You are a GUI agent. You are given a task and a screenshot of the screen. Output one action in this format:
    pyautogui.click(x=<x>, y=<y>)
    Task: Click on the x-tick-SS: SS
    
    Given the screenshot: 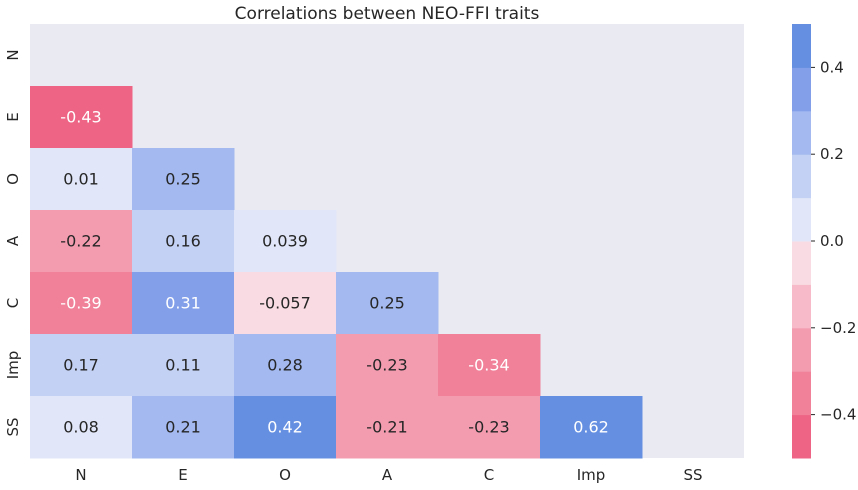 What is the action you would take?
    pyautogui.click(x=692, y=475)
    